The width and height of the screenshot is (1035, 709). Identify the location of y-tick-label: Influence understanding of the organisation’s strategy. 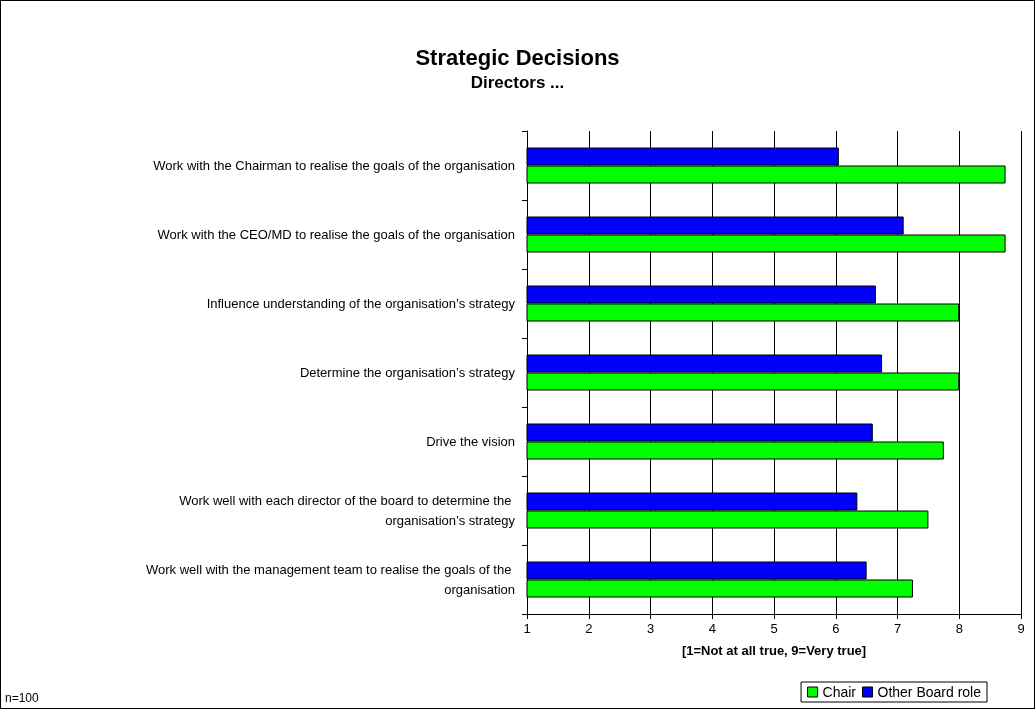
(361, 303).